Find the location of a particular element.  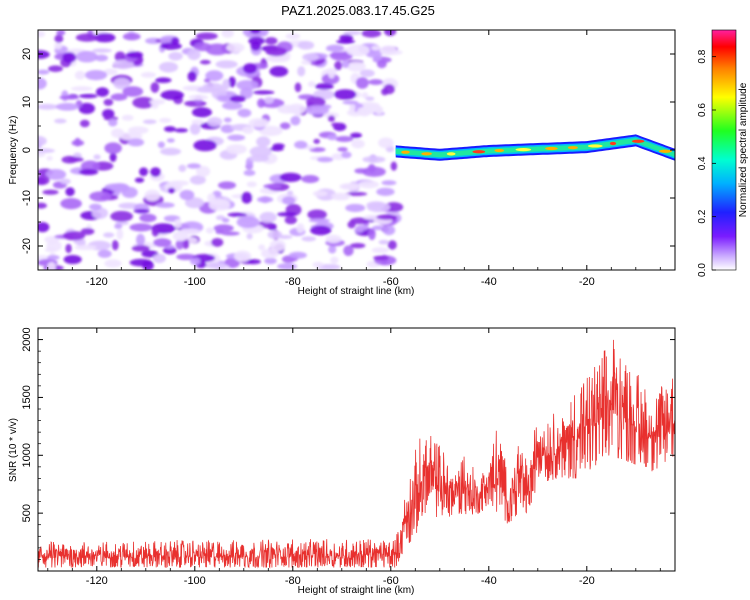

colorbar-tick-label: 0.2 is located at coordinates (702, 216).